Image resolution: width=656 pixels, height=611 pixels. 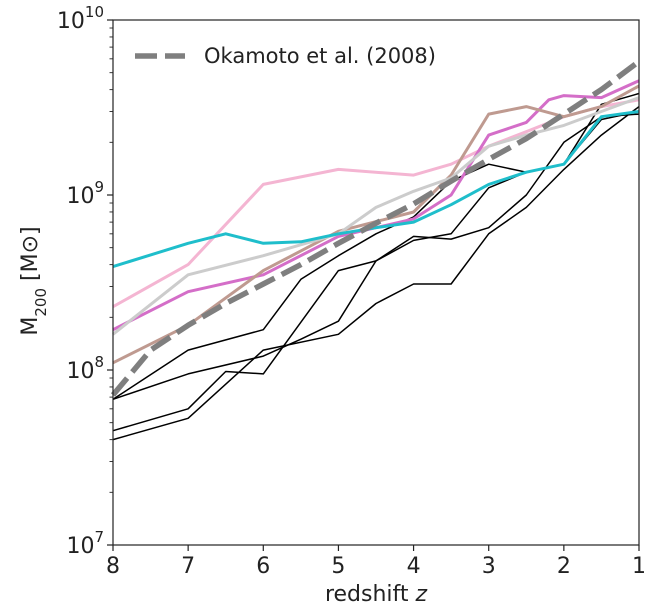 I want to click on y-tick-label: 10⁷, so click(x=85, y=543).